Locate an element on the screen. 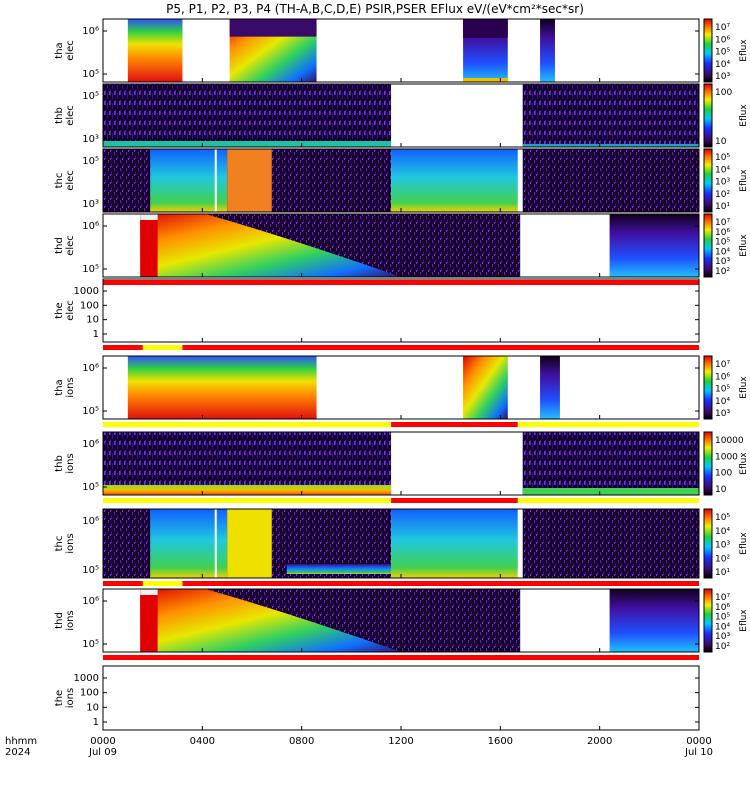 The height and width of the screenshot is (800, 750). x-tick-label: 2000 is located at coordinates (599, 741).